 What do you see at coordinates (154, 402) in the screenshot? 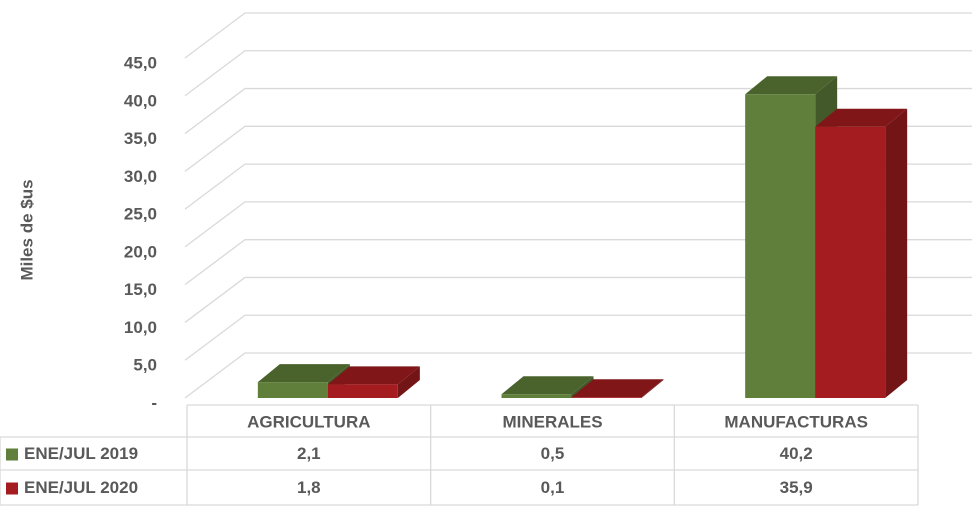
I see `y-tick-label: -` at bounding box center [154, 402].